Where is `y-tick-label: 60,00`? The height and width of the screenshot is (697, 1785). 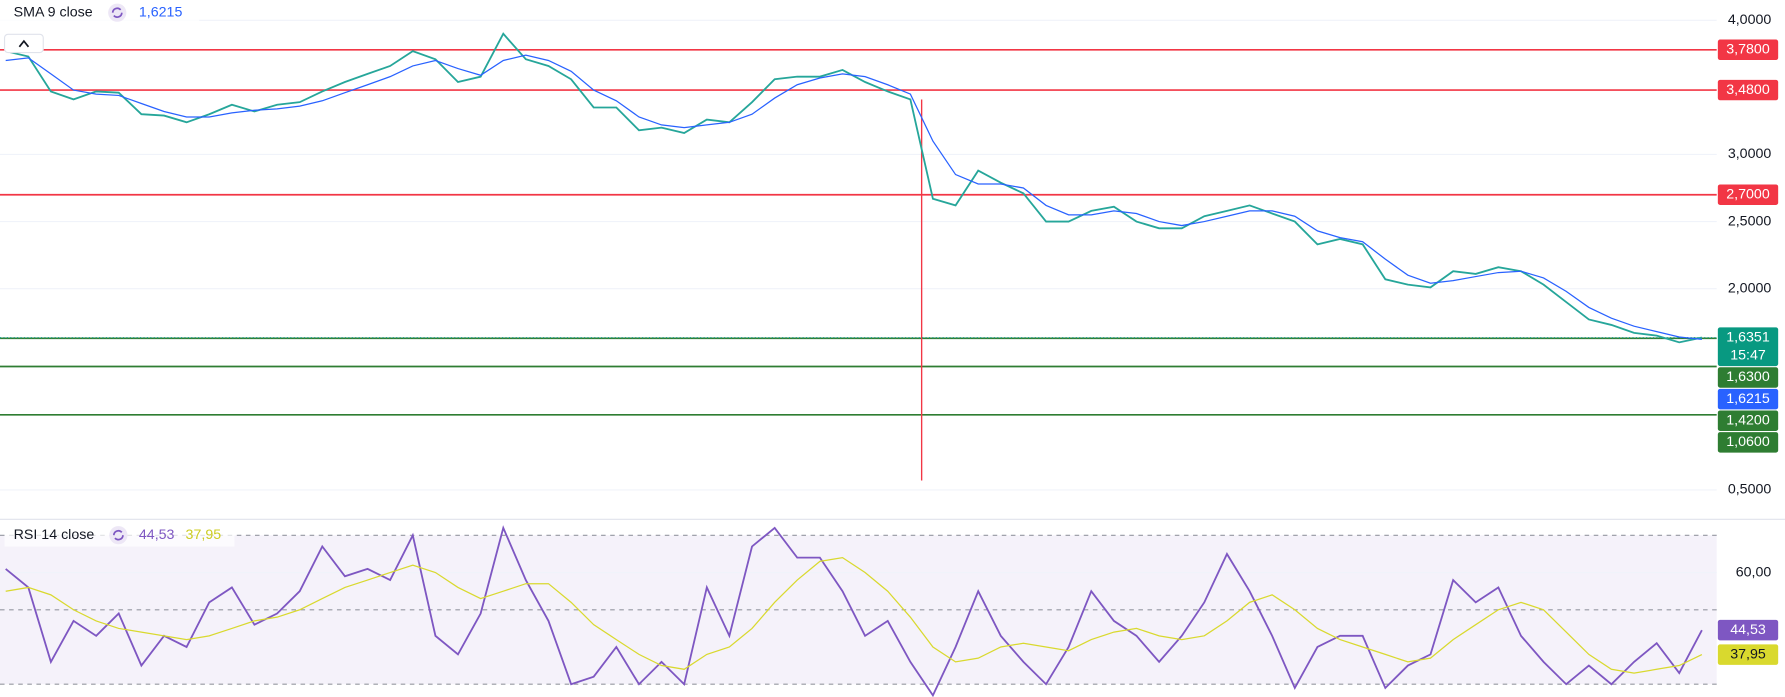 y-tick-label: 60,00 is located at coordinates (1754, 572).